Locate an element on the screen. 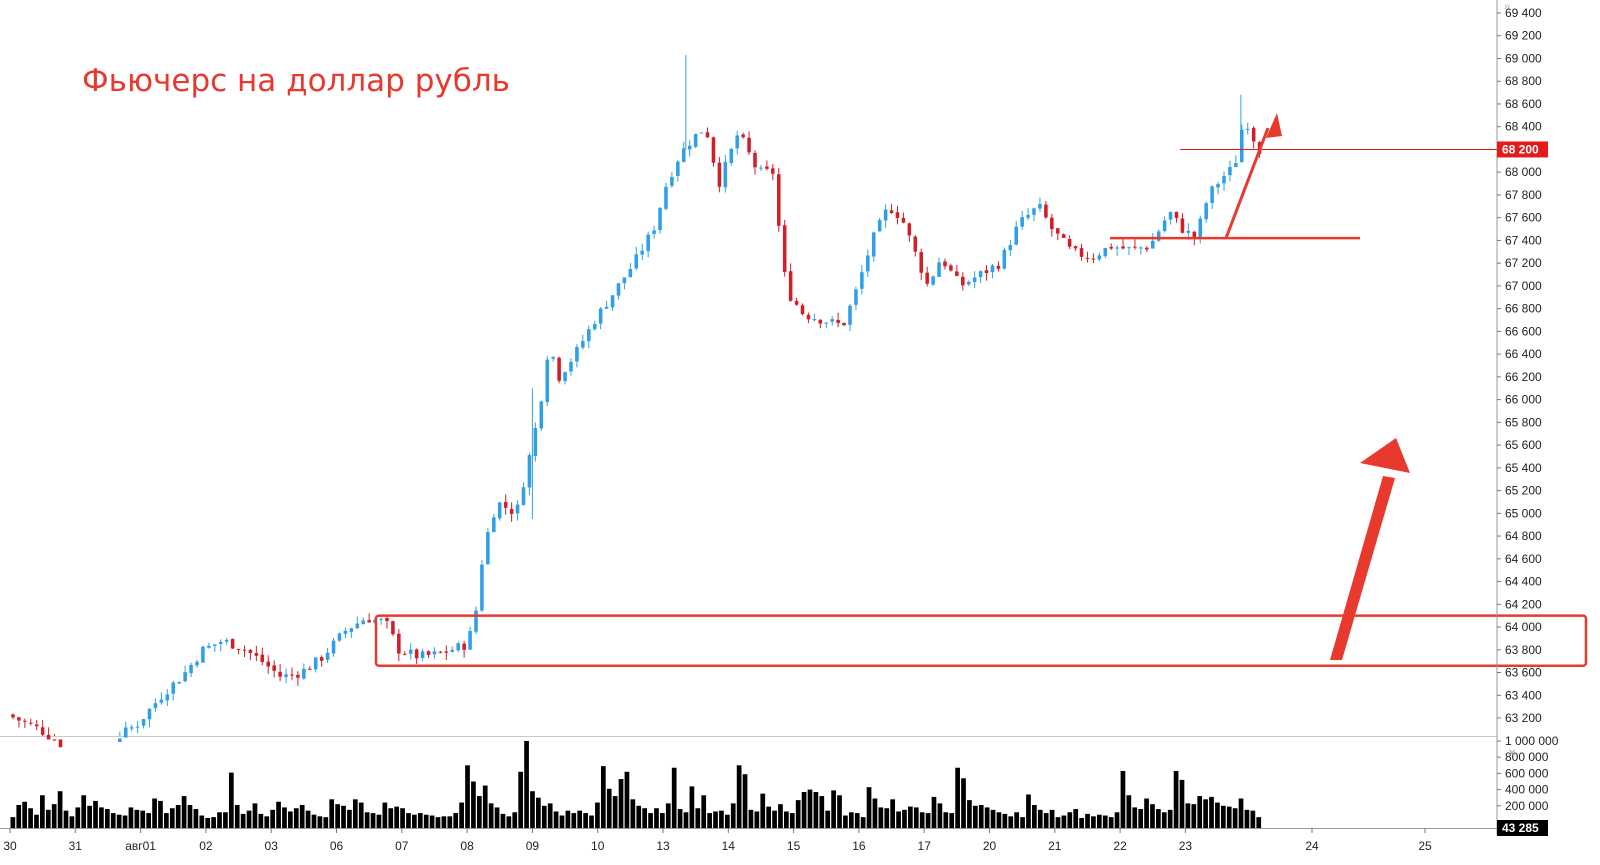 This screenshot has width=1600, height=865. date-tick-label: 02 is located at coordinates (206, 846).